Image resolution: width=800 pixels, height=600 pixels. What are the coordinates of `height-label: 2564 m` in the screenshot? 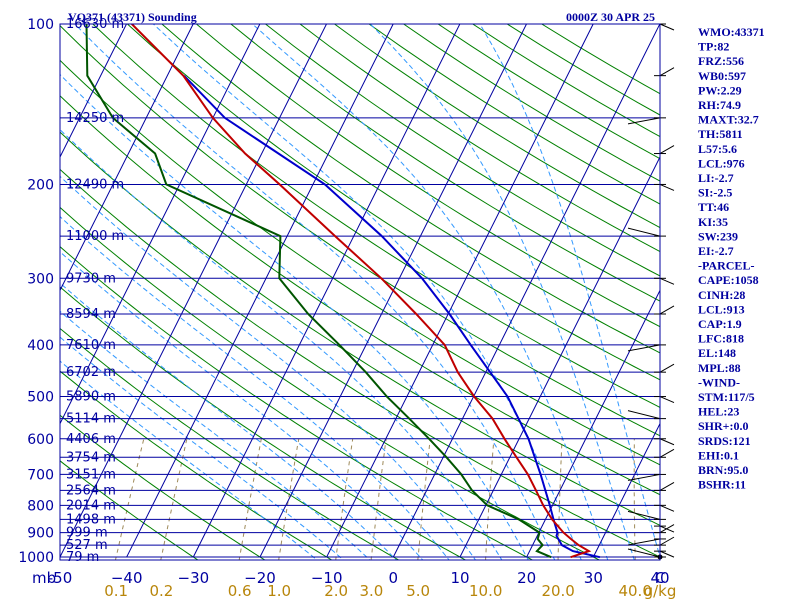 It's located at (91, 490).